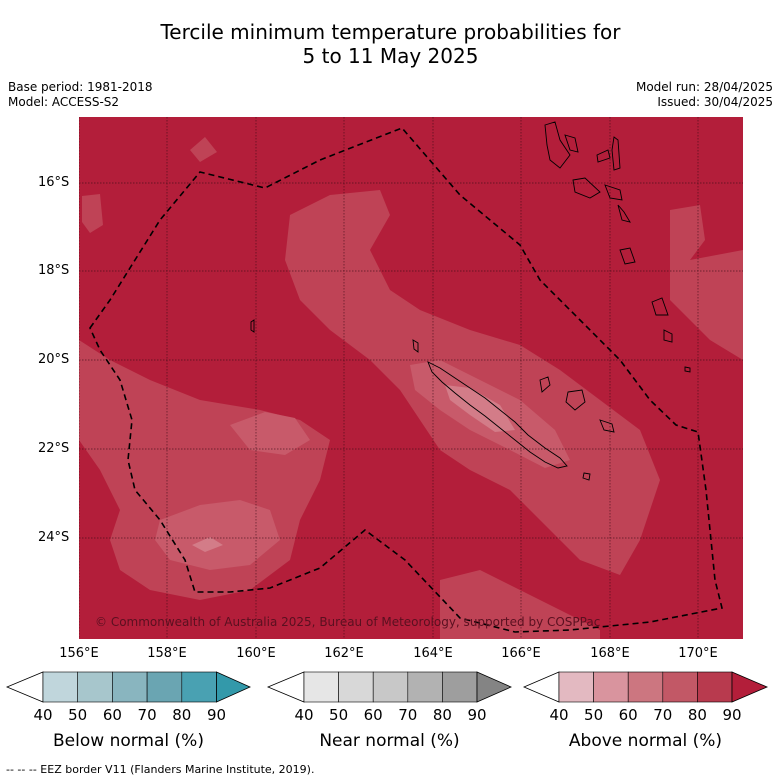 The height and width of the screenshot is (781, 781). I want to click on colorbar-near, so click(389, 687).